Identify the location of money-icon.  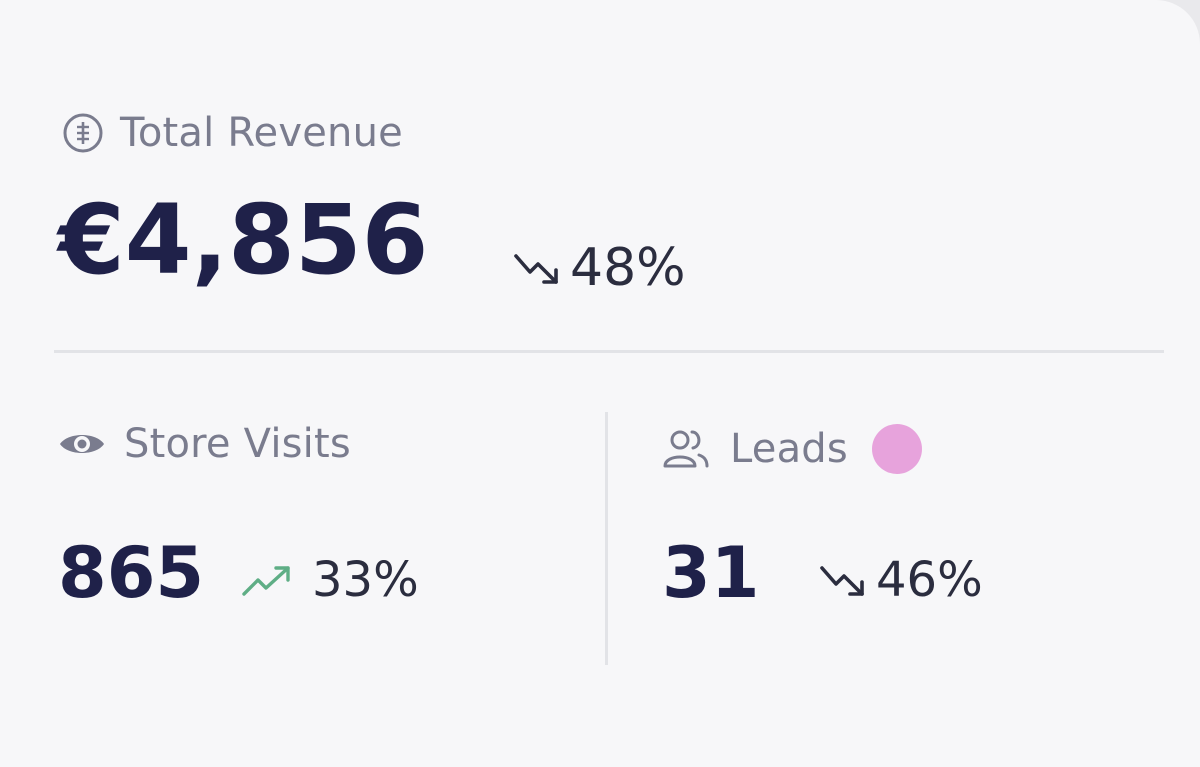
(83, 133).